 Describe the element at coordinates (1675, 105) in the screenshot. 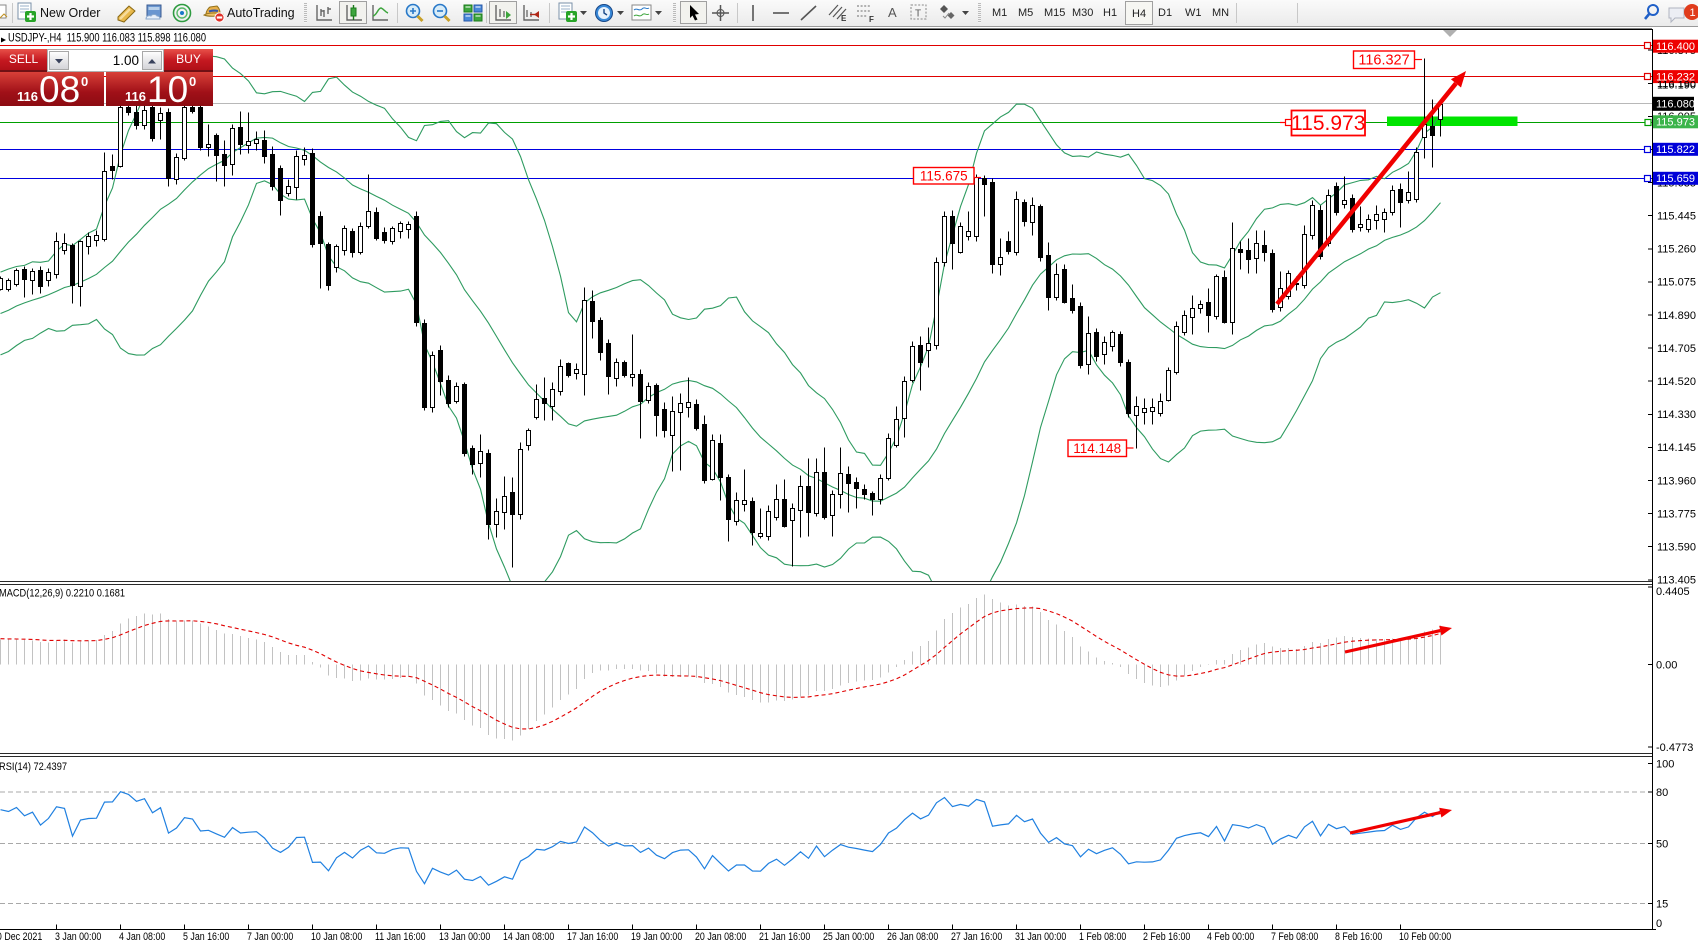

I see `svg-text: 116.080` at that location.